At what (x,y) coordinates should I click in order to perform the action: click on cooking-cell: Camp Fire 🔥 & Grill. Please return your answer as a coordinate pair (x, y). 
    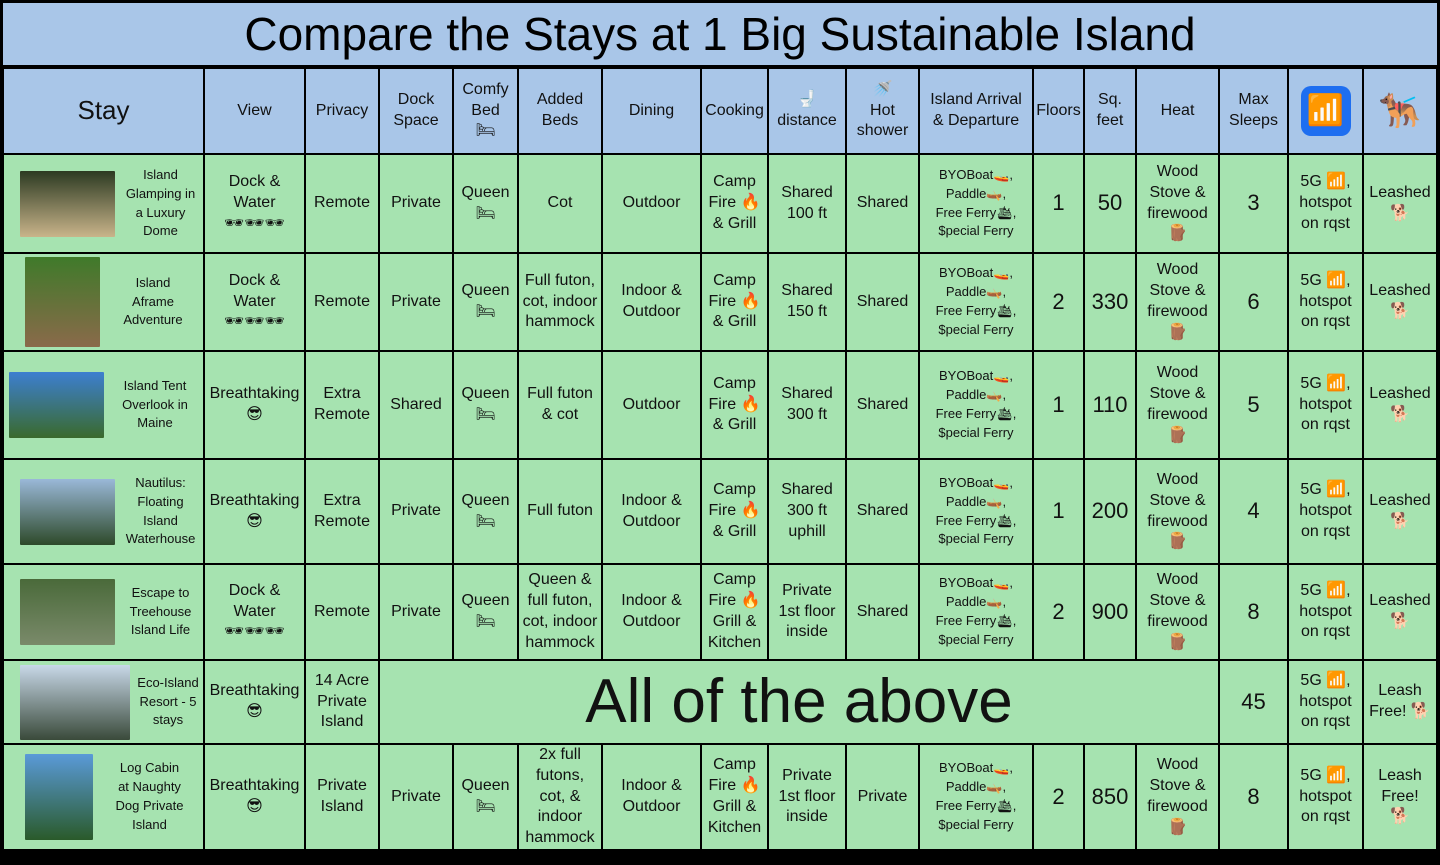
    Looking at the image, I should click on (734, 405).